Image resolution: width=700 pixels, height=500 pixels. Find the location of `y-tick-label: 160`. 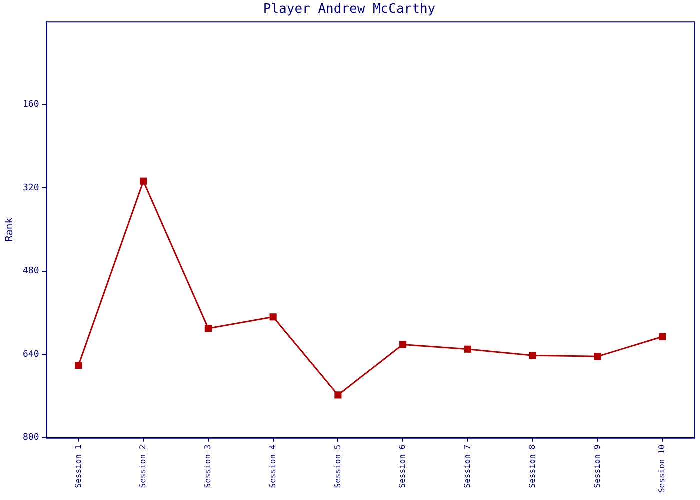

y-tick-label: 160 is located at coordinates (31, 105).